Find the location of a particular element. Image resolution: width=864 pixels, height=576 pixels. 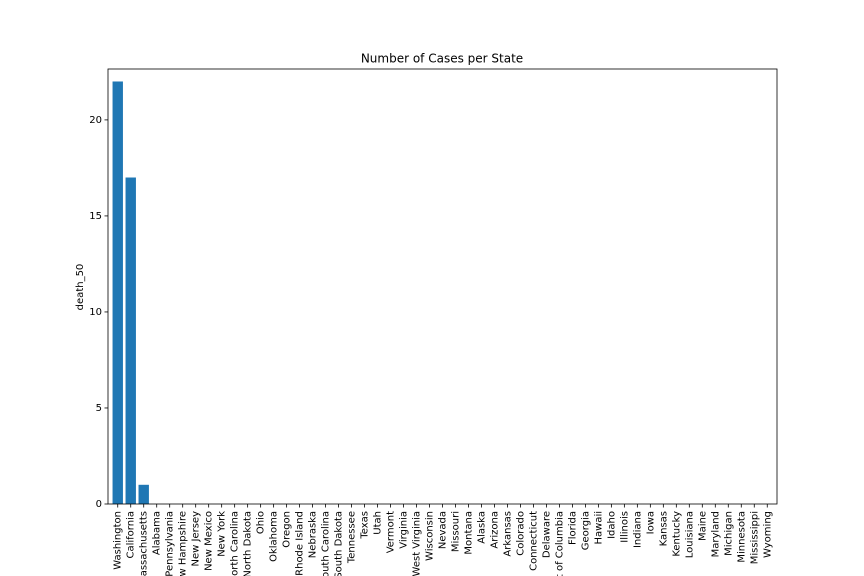

x-tick-label: Washington is located at coordinates (118, 540).